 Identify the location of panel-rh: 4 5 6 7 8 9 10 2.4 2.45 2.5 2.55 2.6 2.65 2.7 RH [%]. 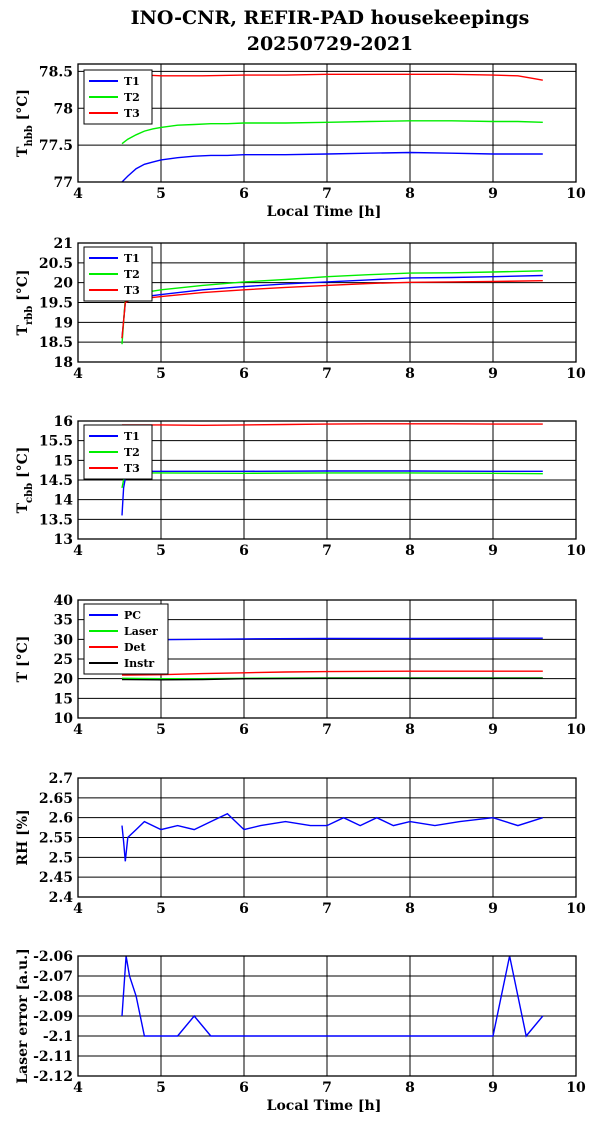
(300, 844).